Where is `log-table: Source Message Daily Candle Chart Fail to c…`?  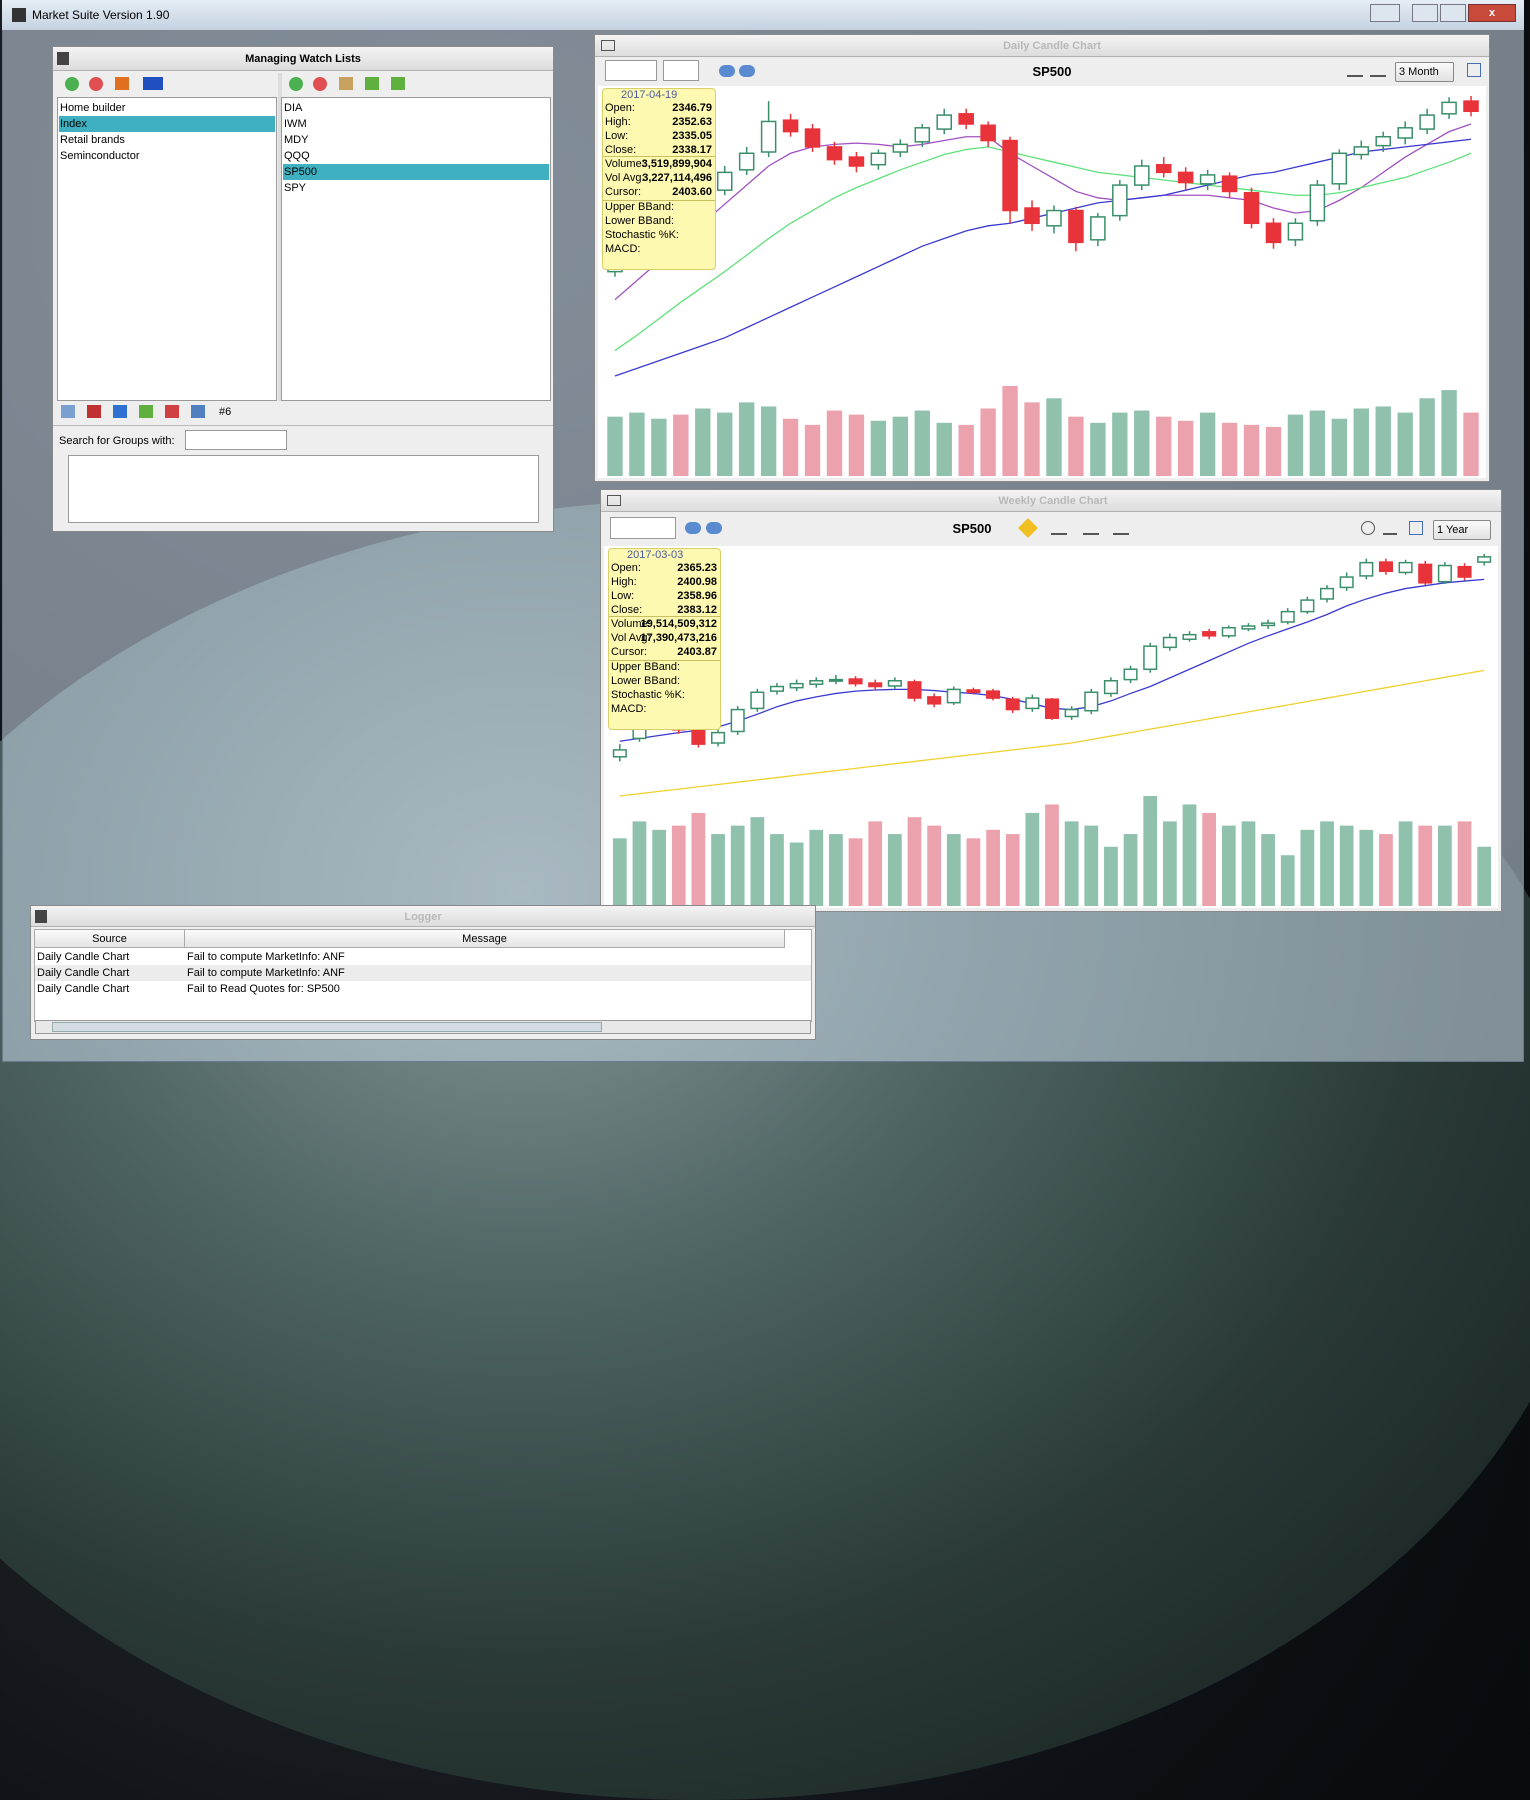
log-table: Source Message Daily Candle Chart Fail to c… is located at coordinates (423, 975).